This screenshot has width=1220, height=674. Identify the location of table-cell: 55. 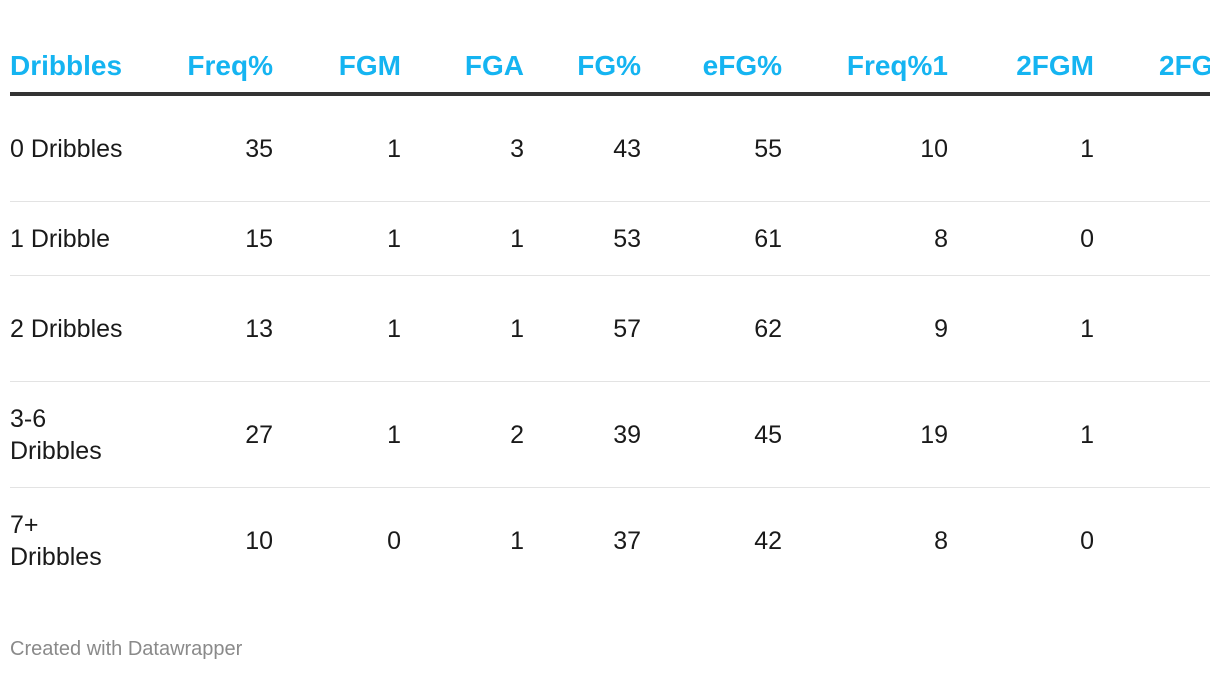
(711, 148).